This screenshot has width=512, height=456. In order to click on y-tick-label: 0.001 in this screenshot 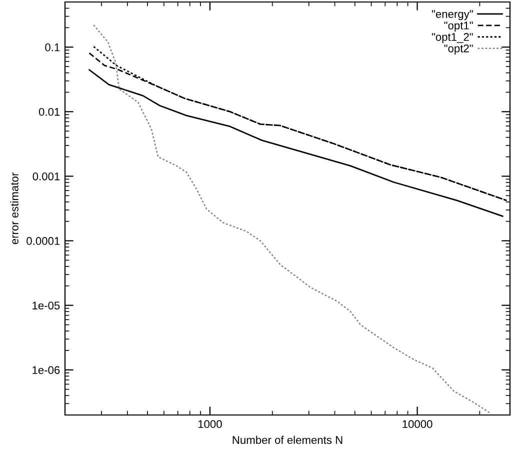, I will do `click(46, 176)`.